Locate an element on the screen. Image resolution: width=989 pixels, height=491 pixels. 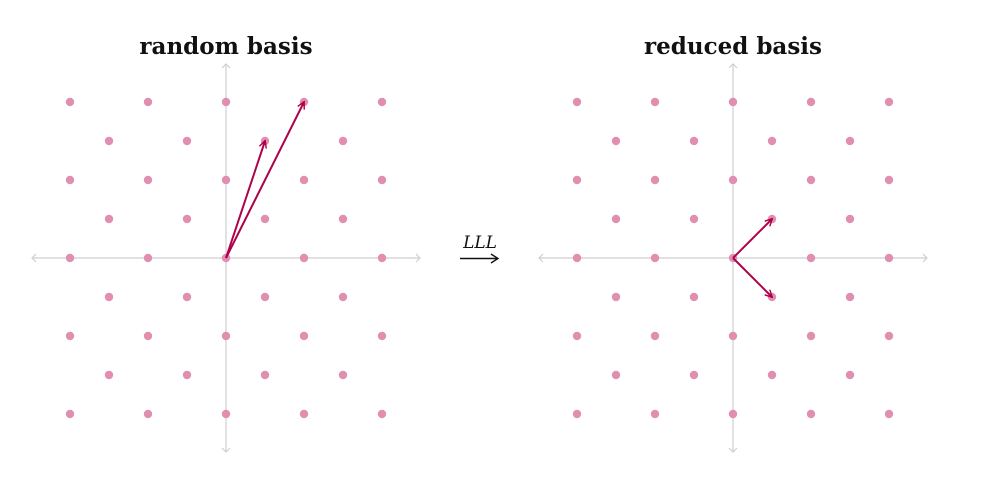
panel-title-reduced-basis: reduced basis is located at coordinates (733, 46).